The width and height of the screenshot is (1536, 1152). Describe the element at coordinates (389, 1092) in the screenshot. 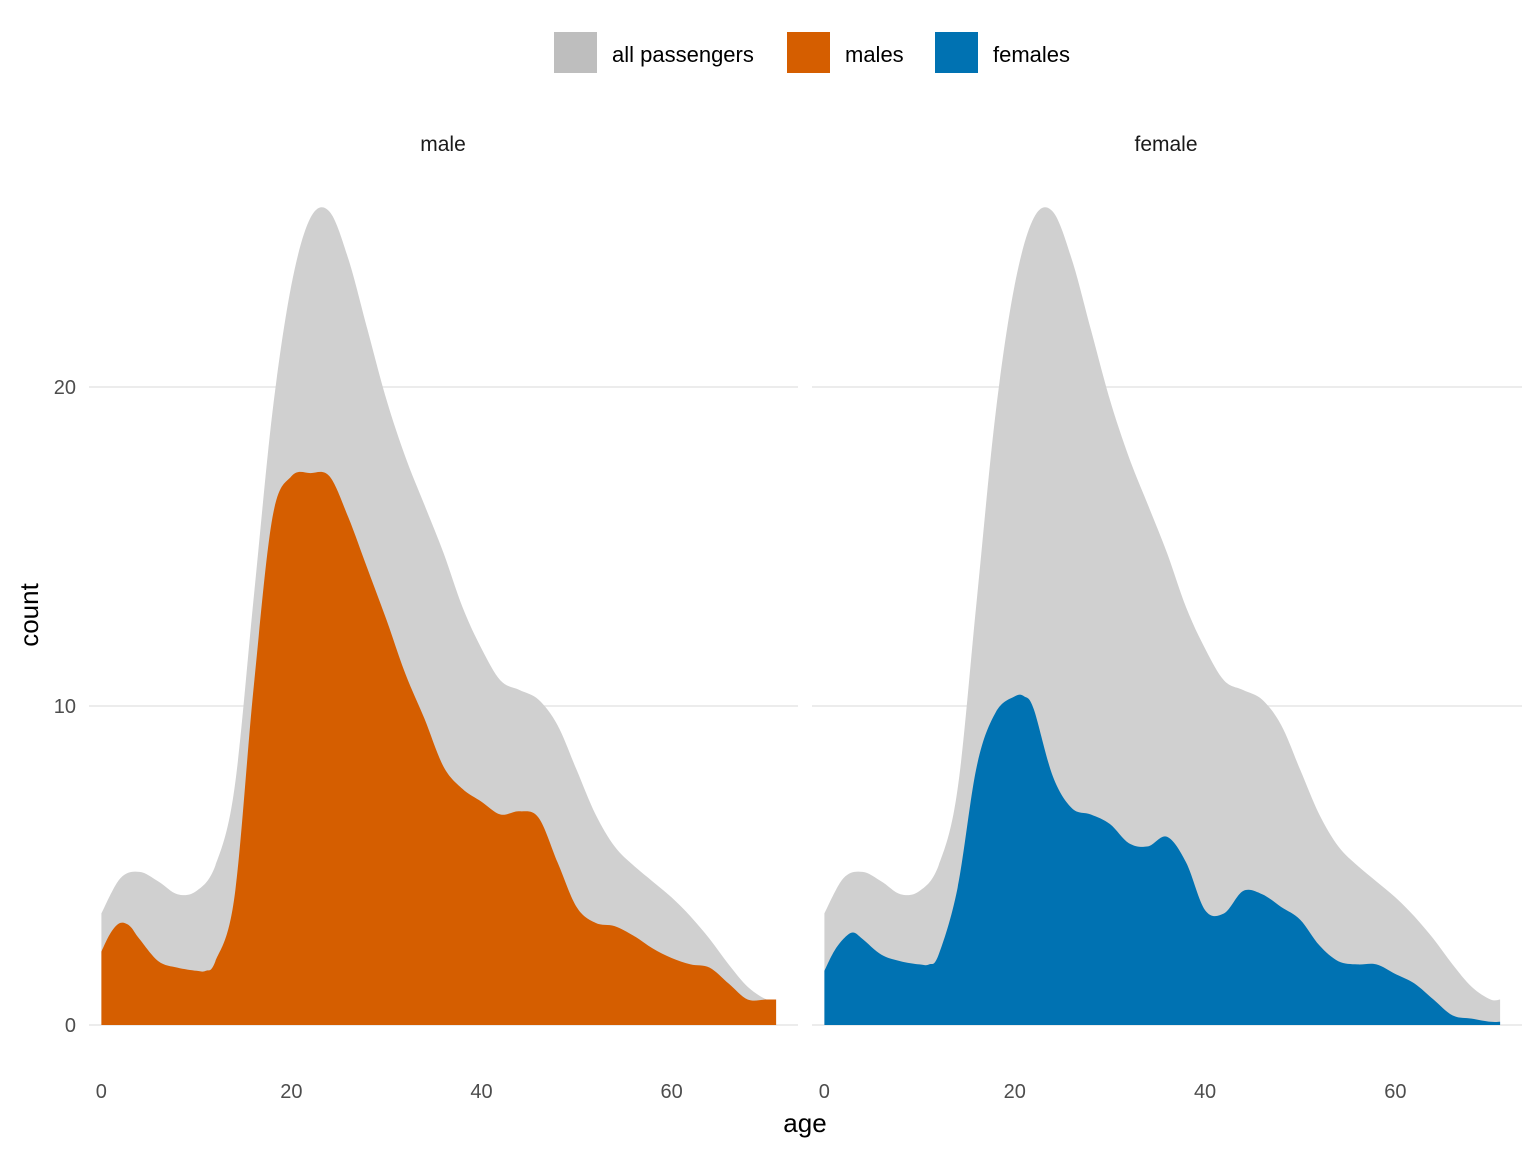

I see `x-tick-labels-male: 0 20 40 60` at that location.